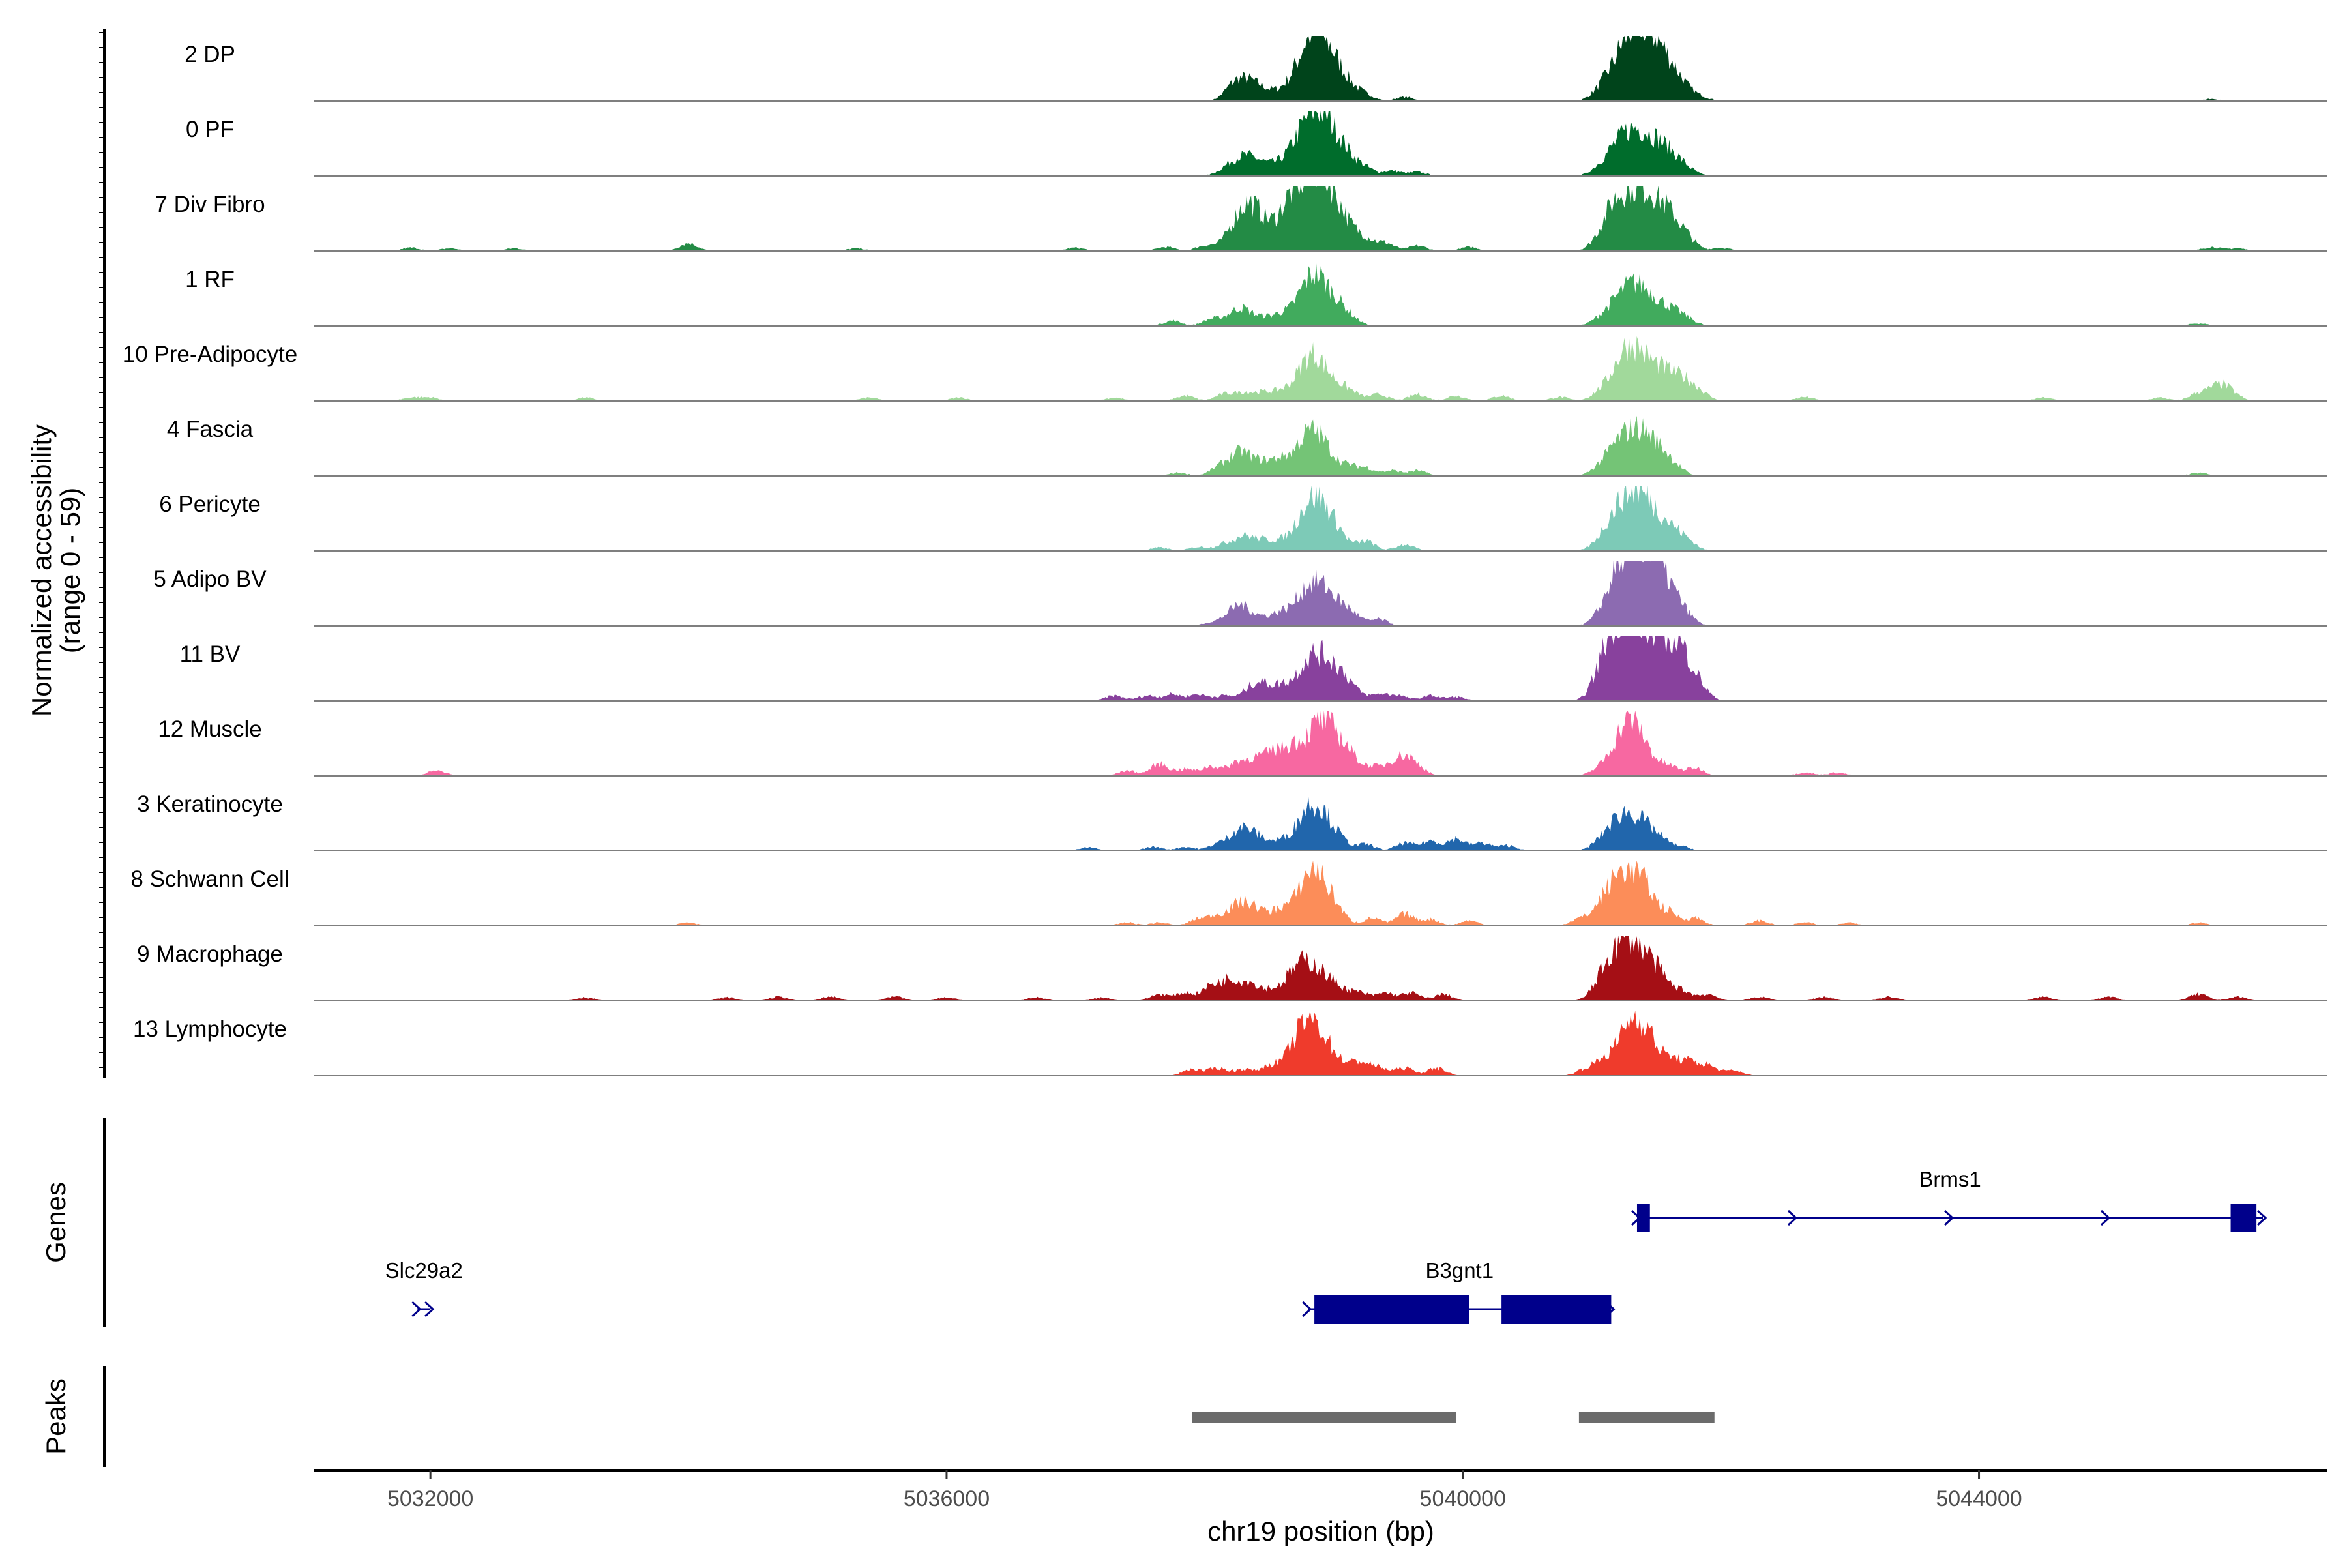  What do you see at coordinates (210, 1029) in the screenshot?
I see `track-label: 13 Lymphocyte` at bounding box center [210, 1029].